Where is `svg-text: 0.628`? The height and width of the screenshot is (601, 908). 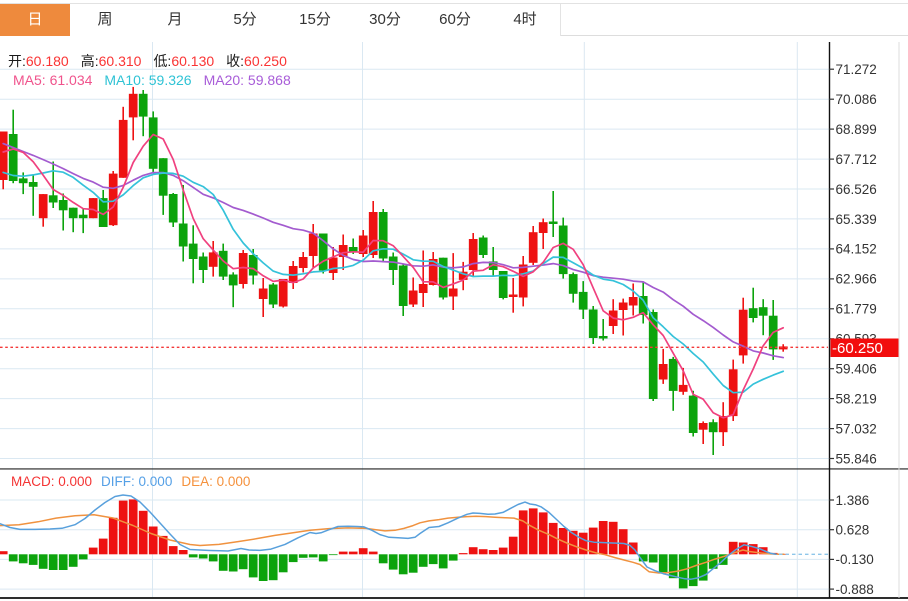 svg-text: 0.628 is located at coordinates (853, 530).